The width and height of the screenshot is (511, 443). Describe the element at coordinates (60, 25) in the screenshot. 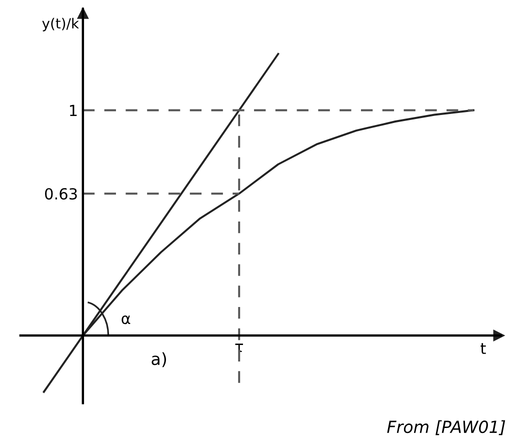

I see `y-axis-title: y(t)/k` at that location.